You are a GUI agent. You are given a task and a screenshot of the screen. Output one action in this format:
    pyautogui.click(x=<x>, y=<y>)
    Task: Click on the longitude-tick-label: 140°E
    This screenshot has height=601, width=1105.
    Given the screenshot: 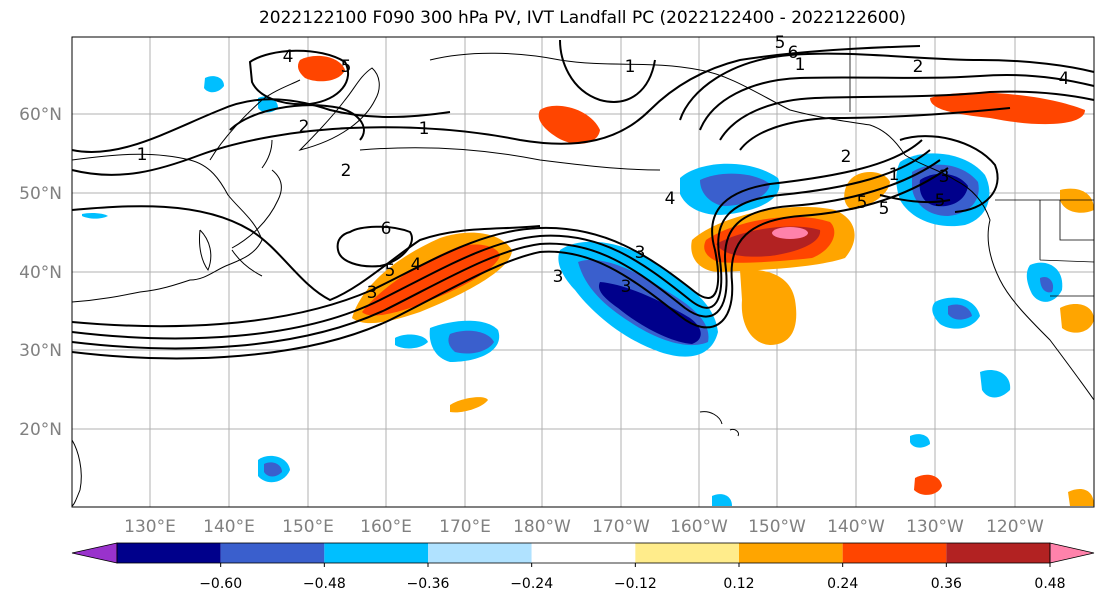 What is the action you would take?
    pyautogui.click(x=229, y=527)
    